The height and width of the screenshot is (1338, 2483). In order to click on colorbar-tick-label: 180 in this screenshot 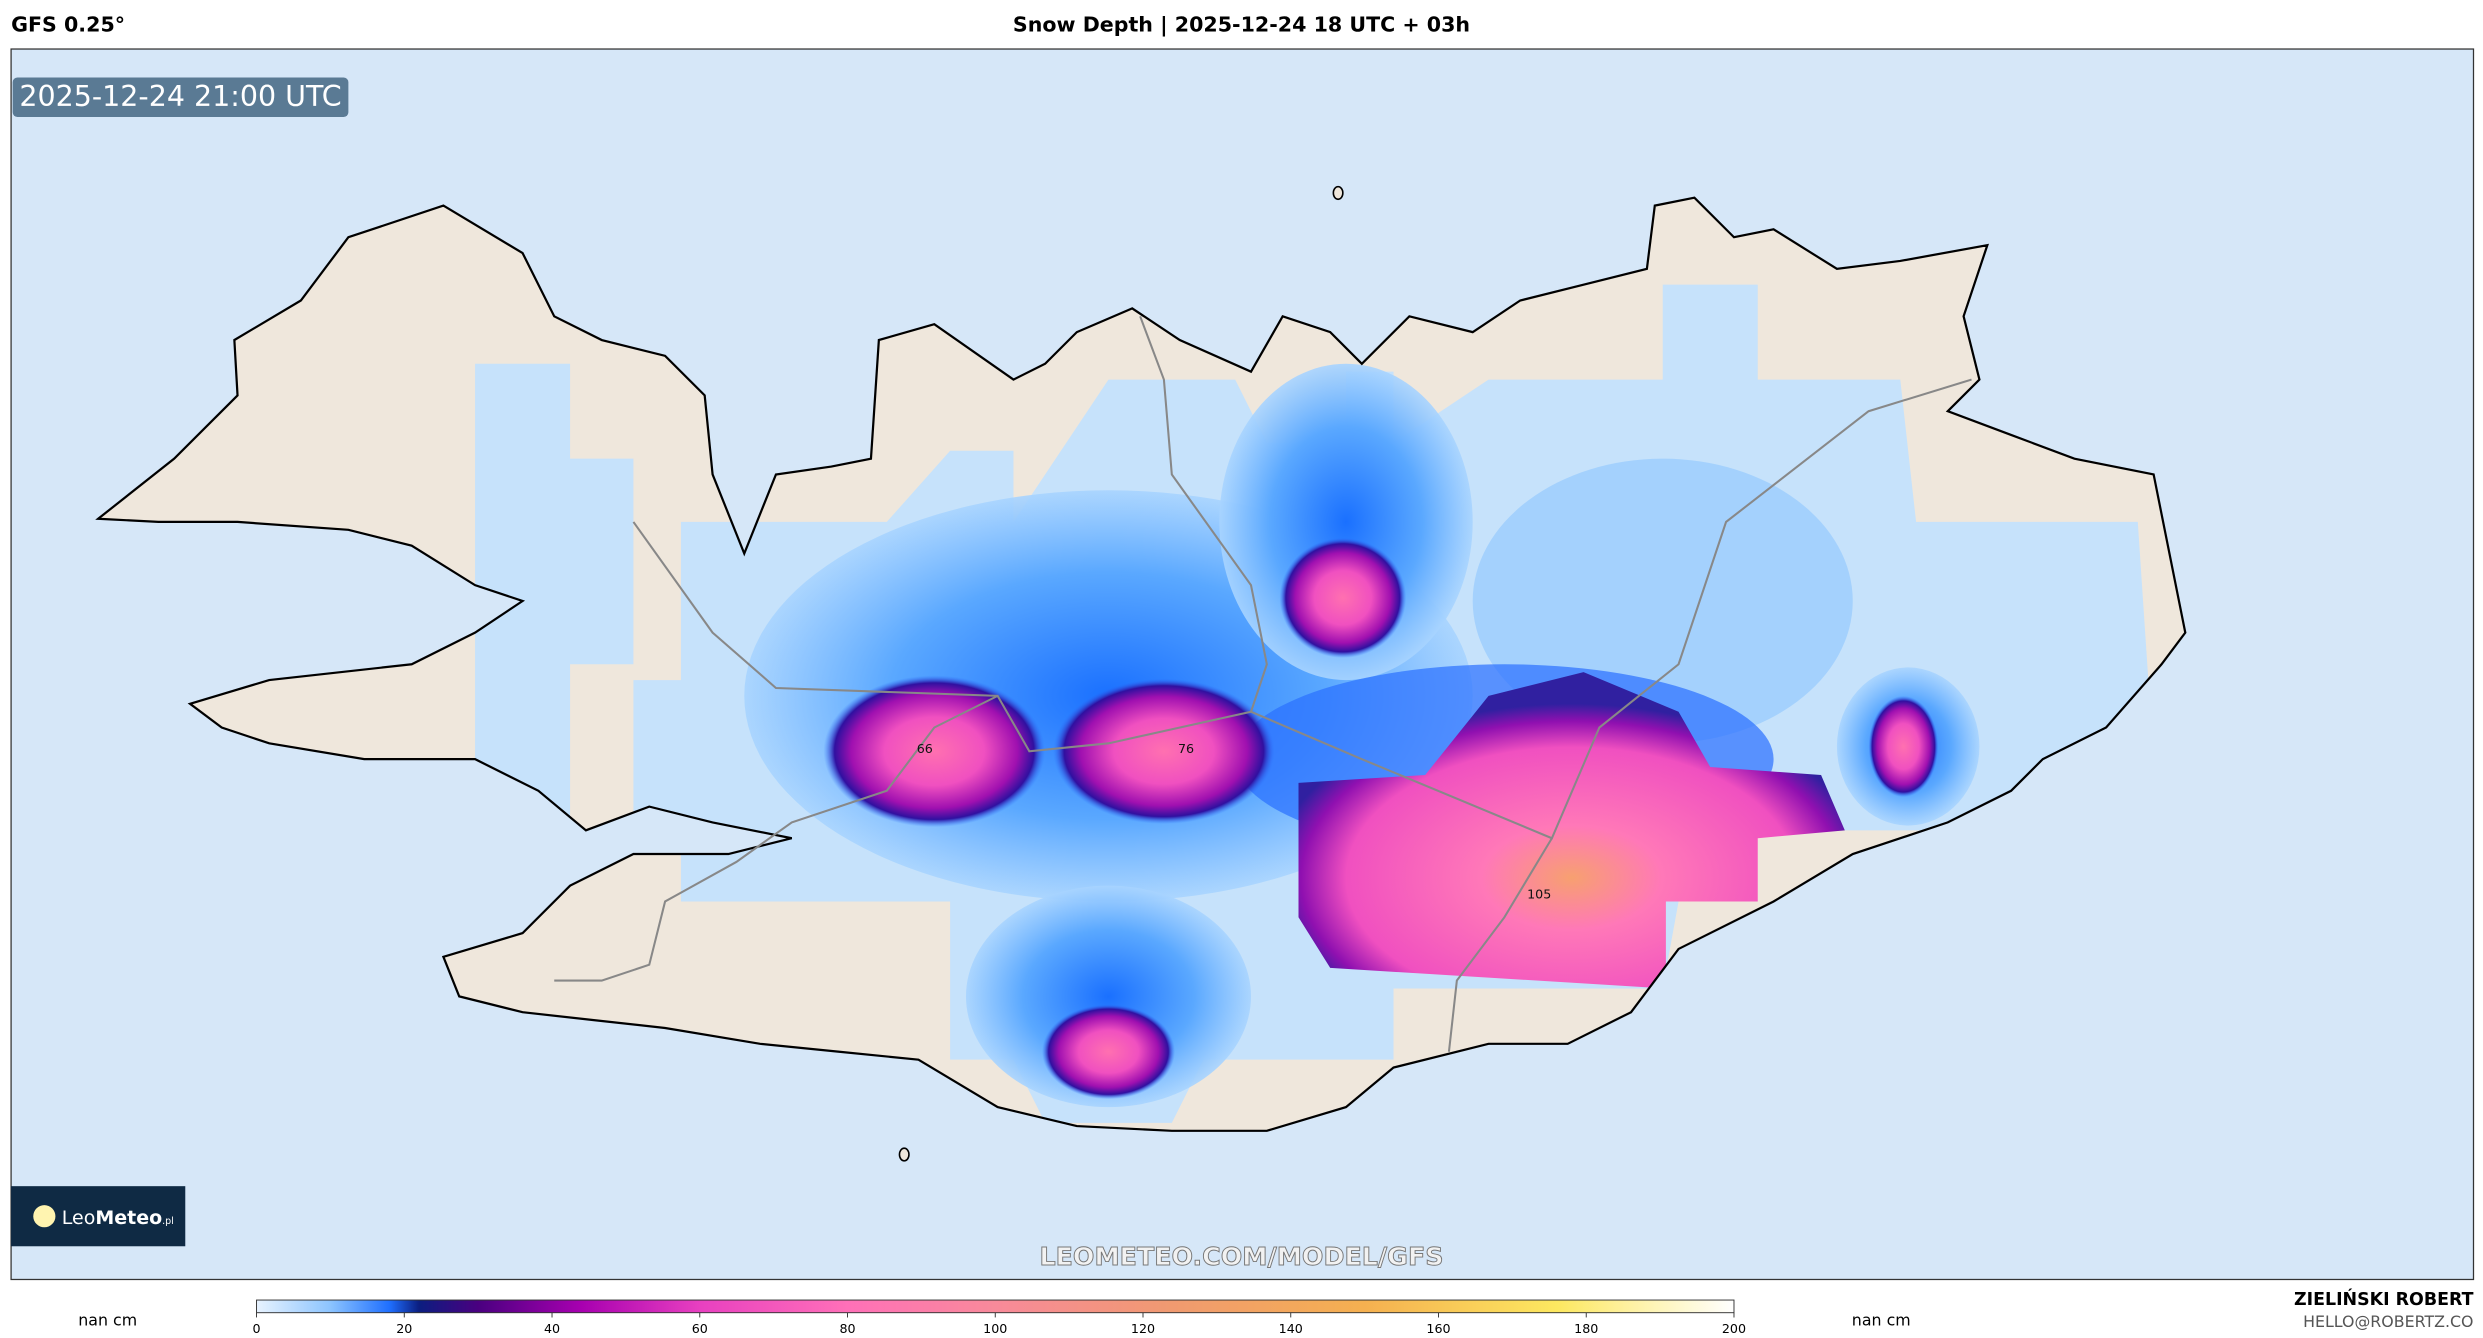, I will do `click(1586, 1328)`.